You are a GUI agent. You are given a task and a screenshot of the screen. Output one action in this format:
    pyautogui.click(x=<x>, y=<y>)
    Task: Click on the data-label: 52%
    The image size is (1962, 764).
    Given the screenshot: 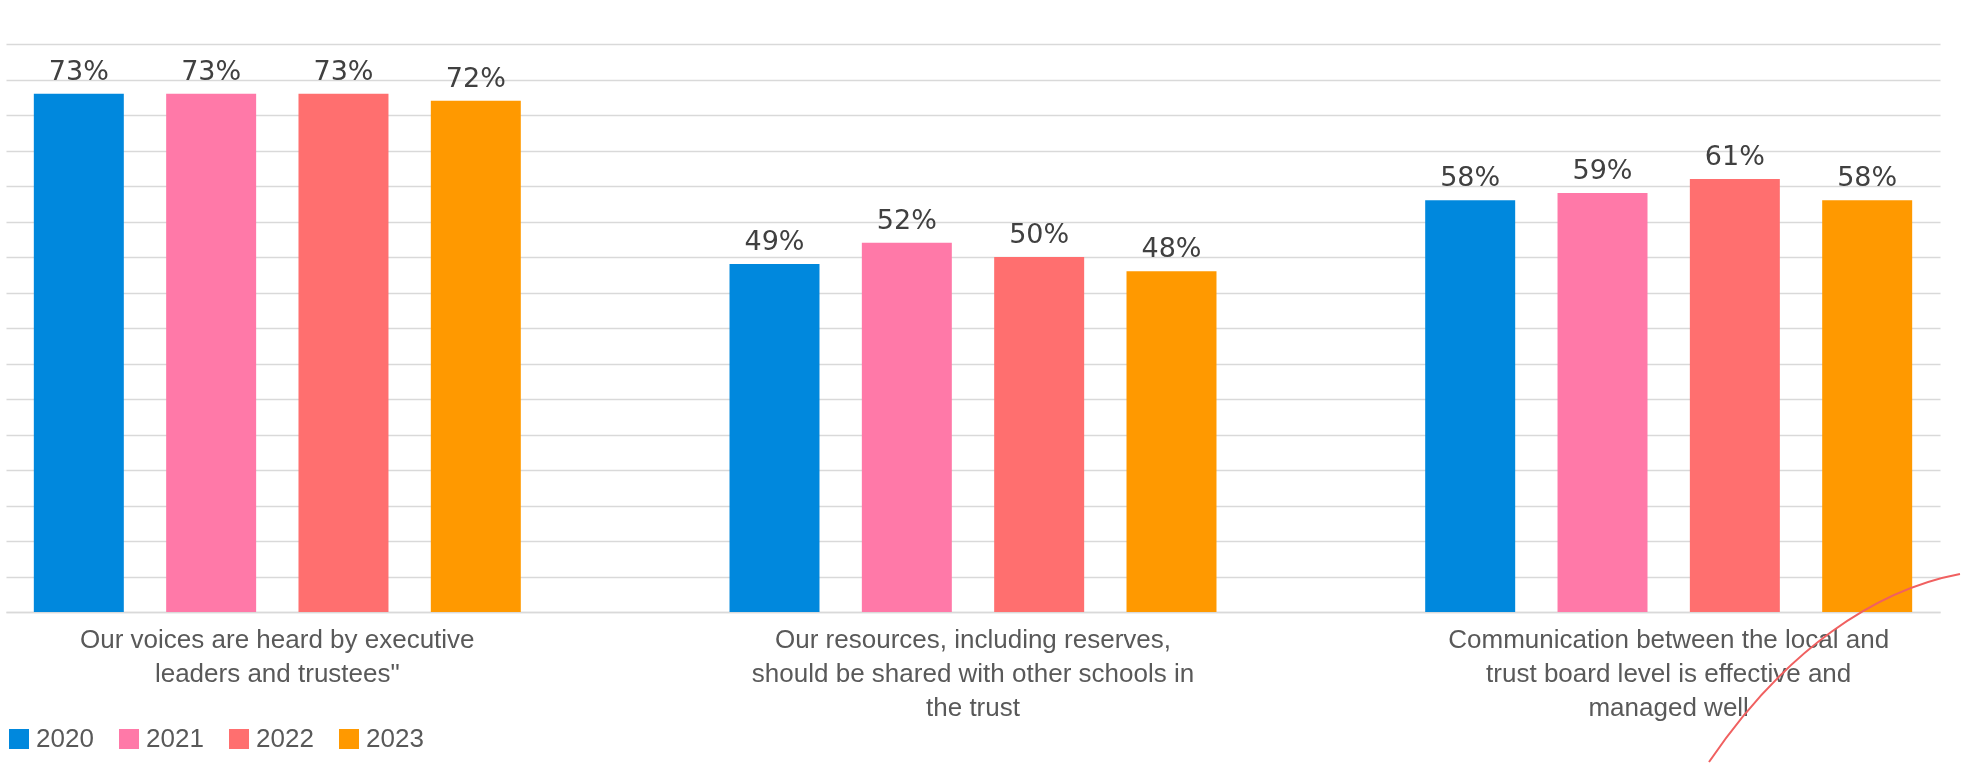 What is the action you would take?
    pyautogui.click(x=906, y=219)
    